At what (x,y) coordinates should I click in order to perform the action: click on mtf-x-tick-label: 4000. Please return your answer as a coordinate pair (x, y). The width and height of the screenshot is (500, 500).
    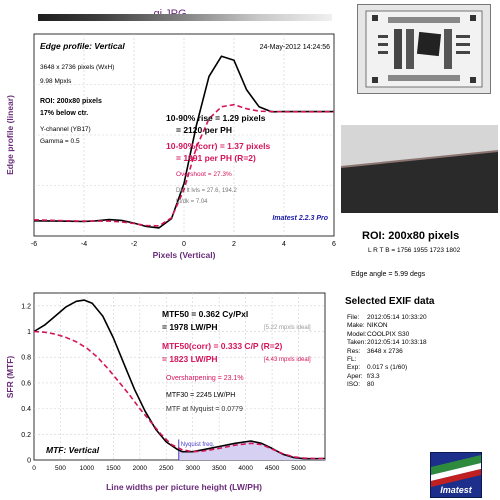
    Looking at the image, I should click on (245, 468).